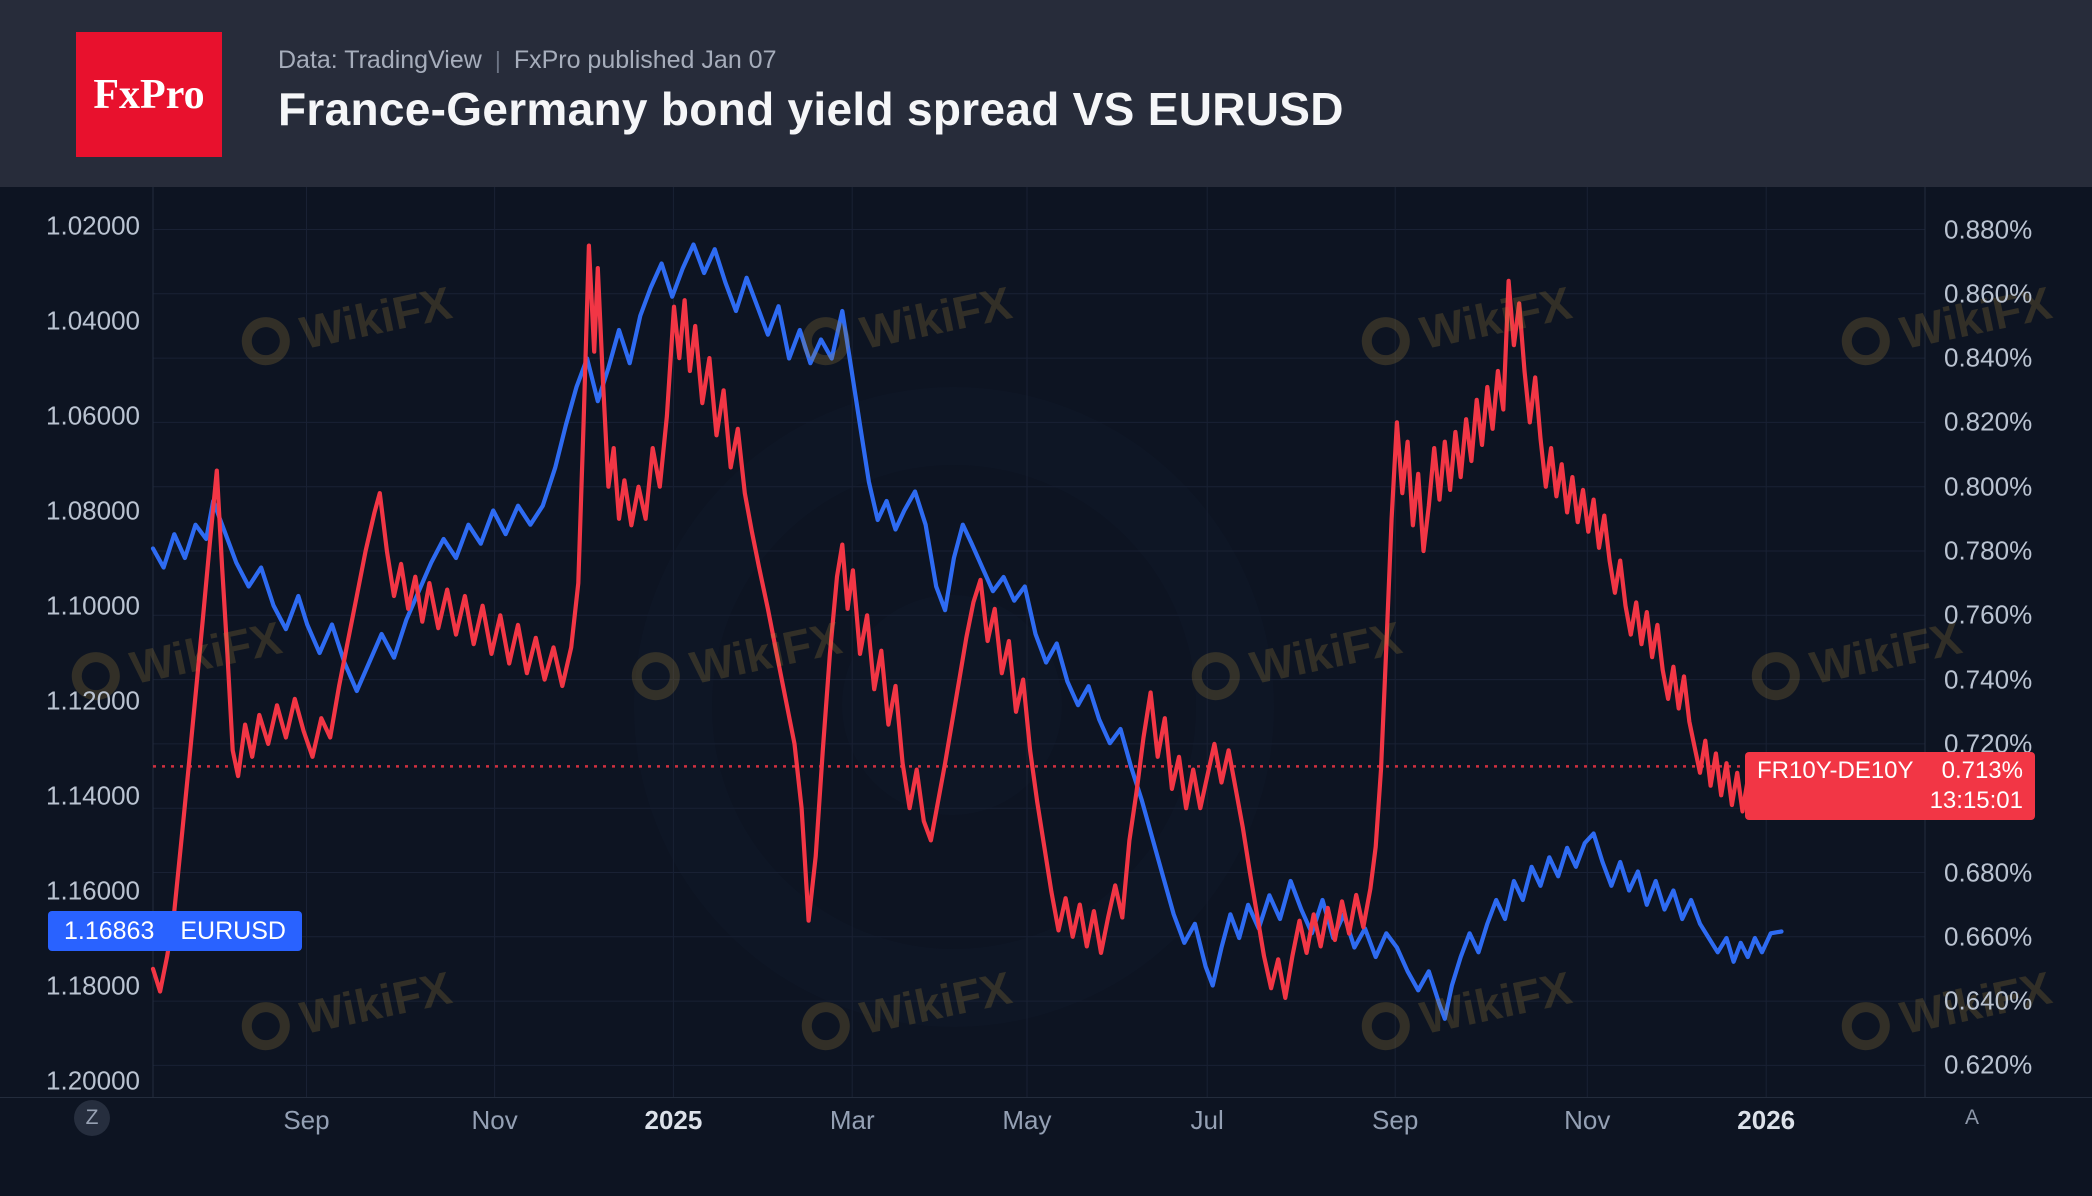  I want to click on left-axis-tick: 1.18000, so click(93, 985).